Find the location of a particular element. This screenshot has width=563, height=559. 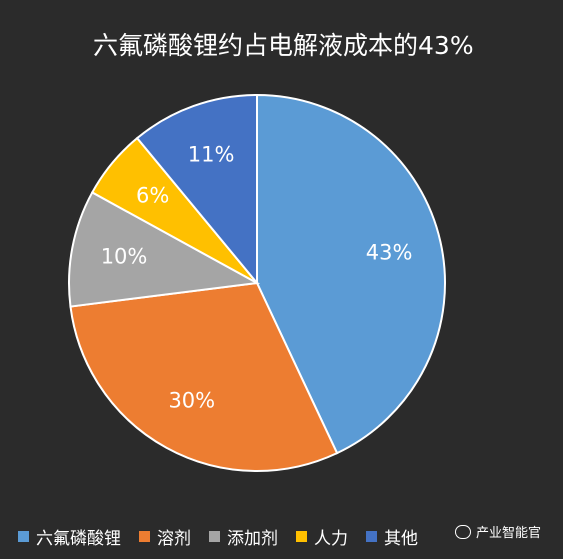

watermark: 产业智能官 is located at coordinates (497, 531).